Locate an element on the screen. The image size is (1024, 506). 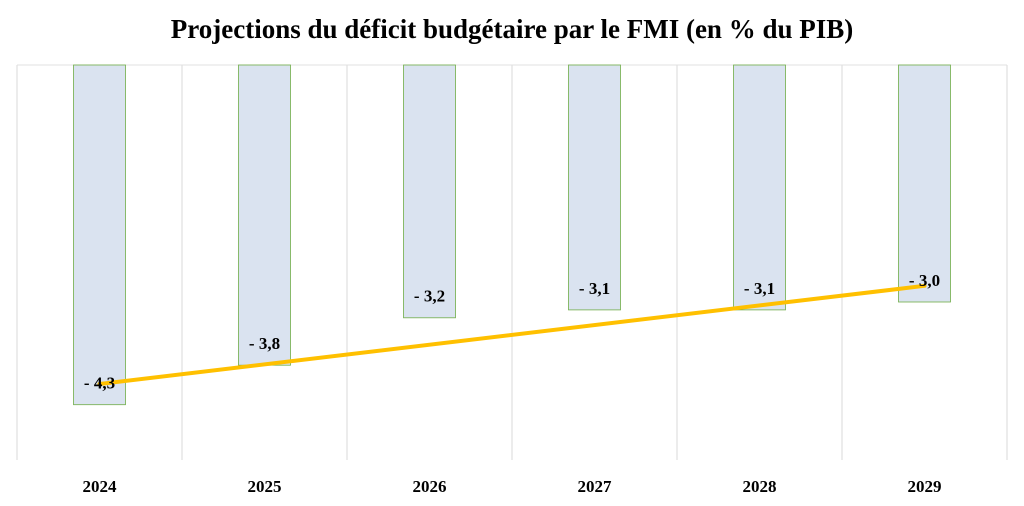
data-label: - 3,8 is located at coordinates (264, 343).